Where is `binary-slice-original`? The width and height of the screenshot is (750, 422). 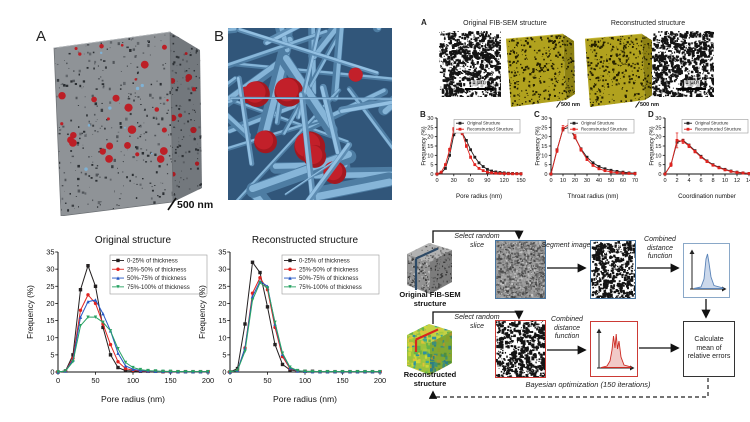 binary-slice-original is located at coordinates (470, 64).